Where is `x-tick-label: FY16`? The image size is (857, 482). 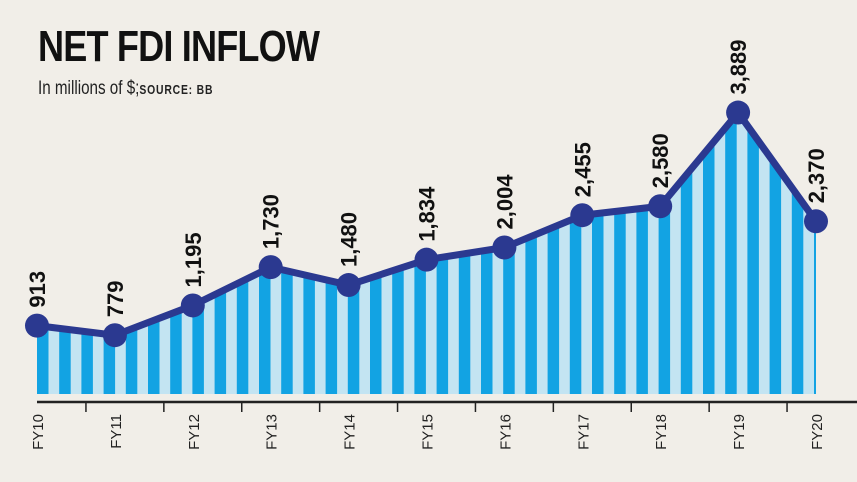
x-tick-label: FY16 is located at coordinates (505, 432).